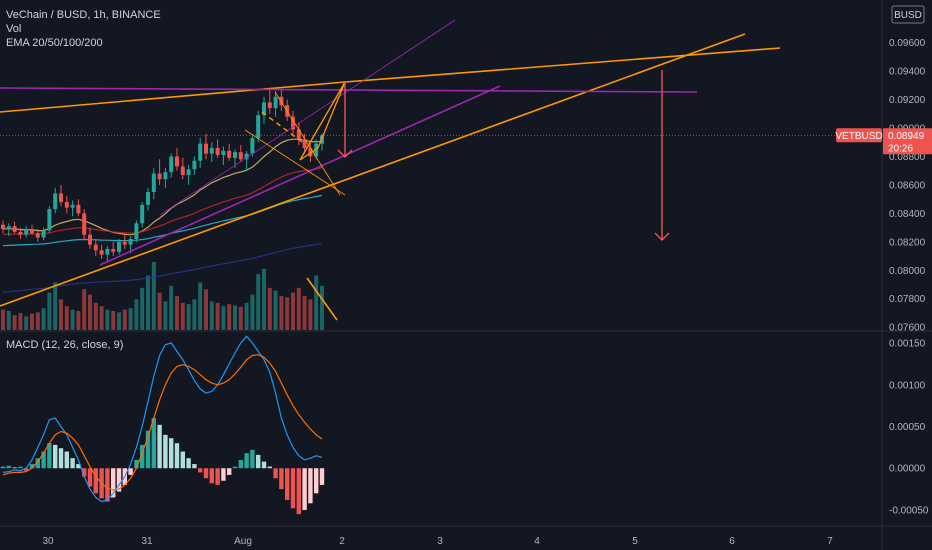  What do you see at coordinates (908, 15) in the screenshot?
I see `currency-badge-label: BUSD` at bounding box center [908, 15].